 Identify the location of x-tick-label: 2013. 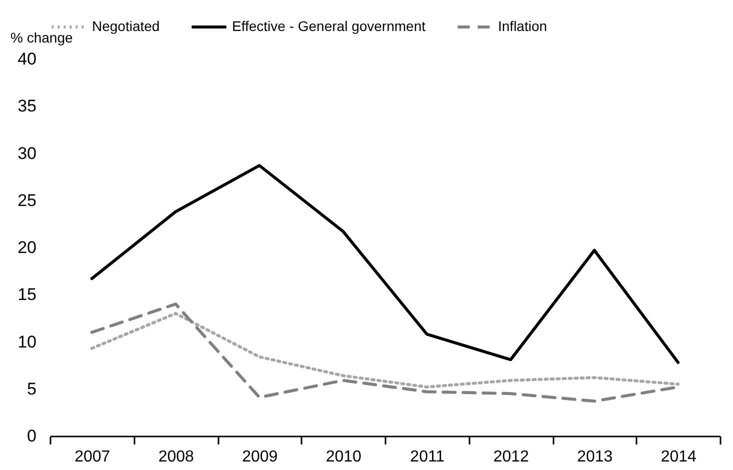
(595, 457).